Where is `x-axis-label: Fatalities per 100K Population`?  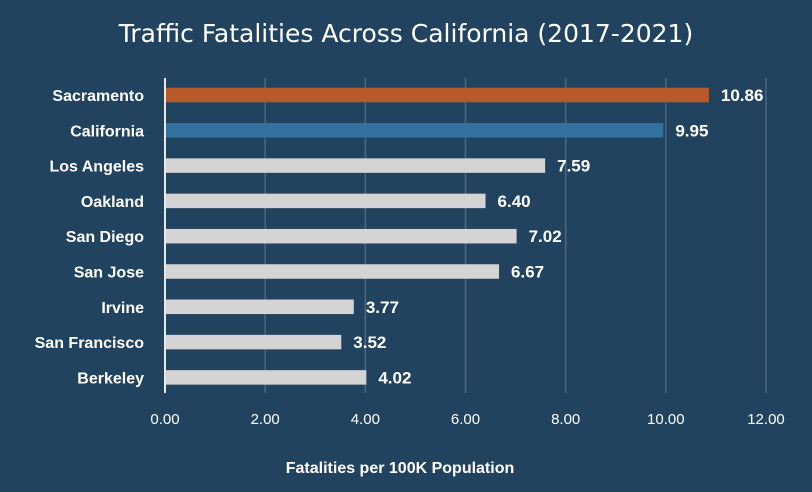 x-axis-label: Fatalities per 100K Population is located at coordinates (400, 468).